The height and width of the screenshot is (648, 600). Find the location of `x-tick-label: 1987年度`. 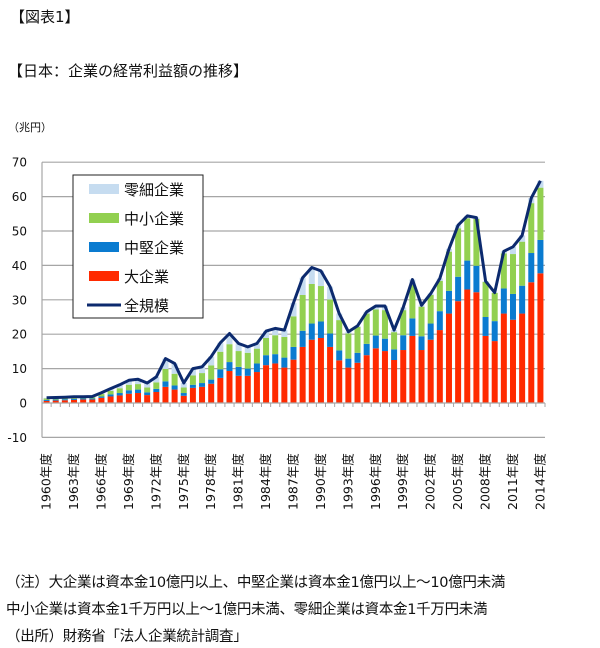

x-tick-label: 1987年度 is located at coordinates (293, 481).